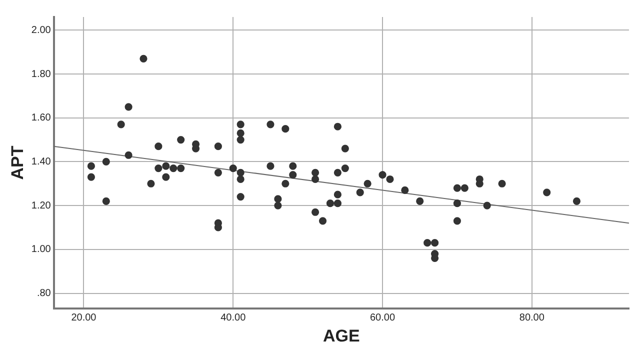 This screenshot has height=355, width=642. Describe the element at coordinates (84, 318) in the screenshot. I see `x-tick-label: 20.00` at that location.